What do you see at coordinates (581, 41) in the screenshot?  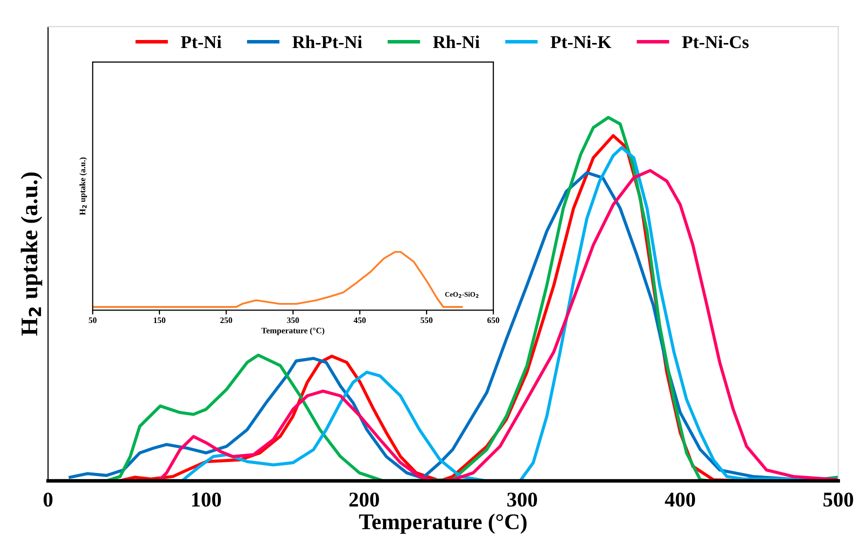 I see `legend-label: Pt-Ni-K` at bounding box center [581, 41].